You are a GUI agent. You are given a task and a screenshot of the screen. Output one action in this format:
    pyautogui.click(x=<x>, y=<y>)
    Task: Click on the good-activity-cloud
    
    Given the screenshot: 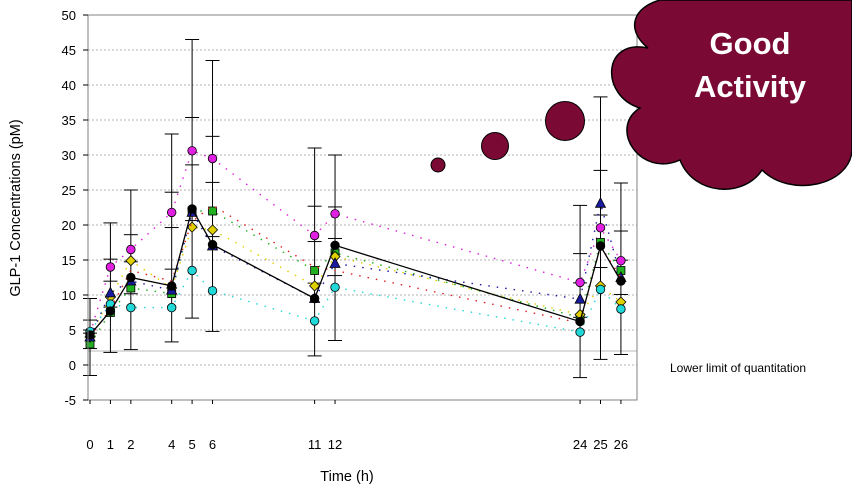 What is the action you would take?
    pyautogui.click(x=731, y=95)
    